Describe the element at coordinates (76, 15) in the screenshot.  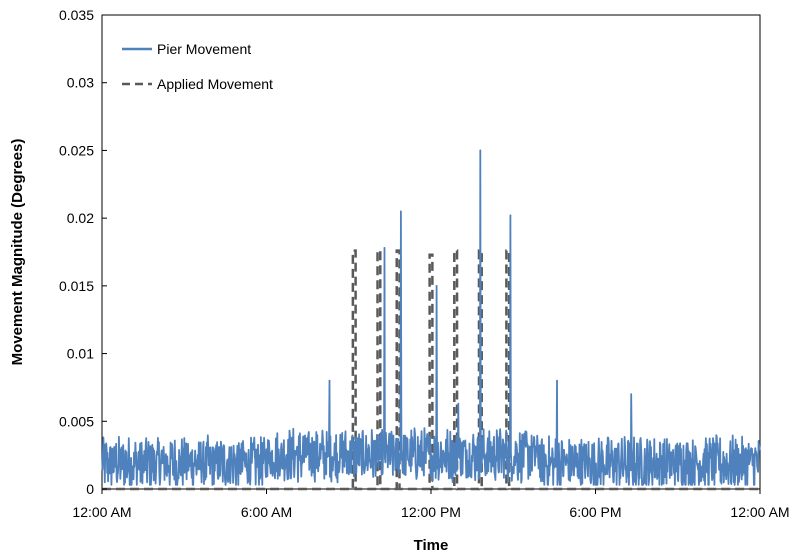
I see `y-tick-label: 0.035` at that location.